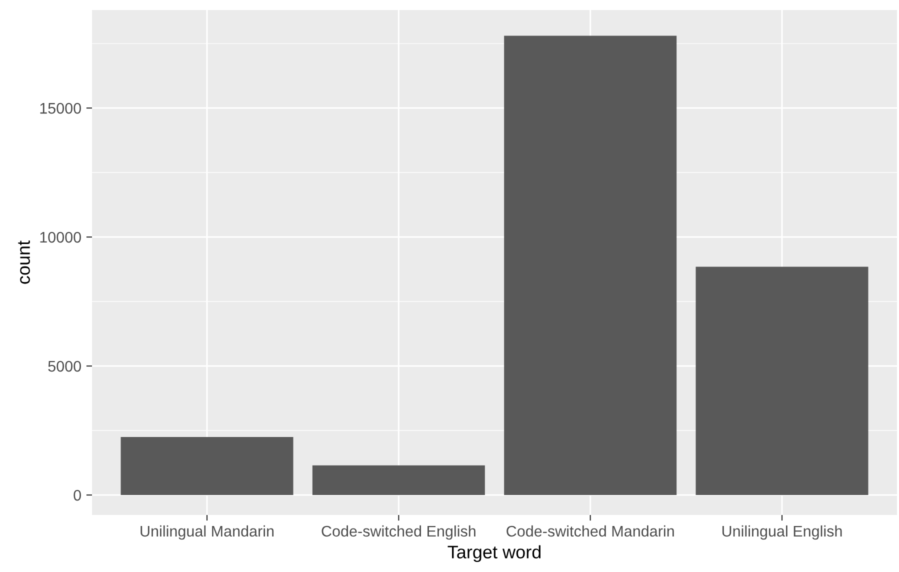 This screenshot has width=899, height=572. I want to click on x-tick-label: Unilingual Mandarin, so click(207, 532).